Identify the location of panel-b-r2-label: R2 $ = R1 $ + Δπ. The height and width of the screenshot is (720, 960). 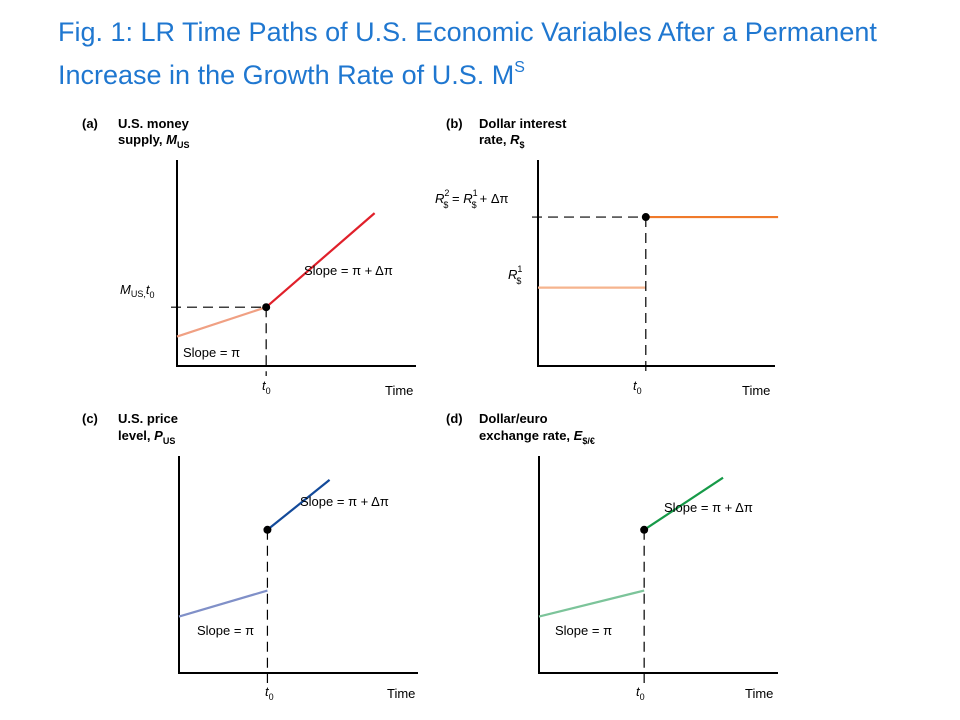
(472, 199).